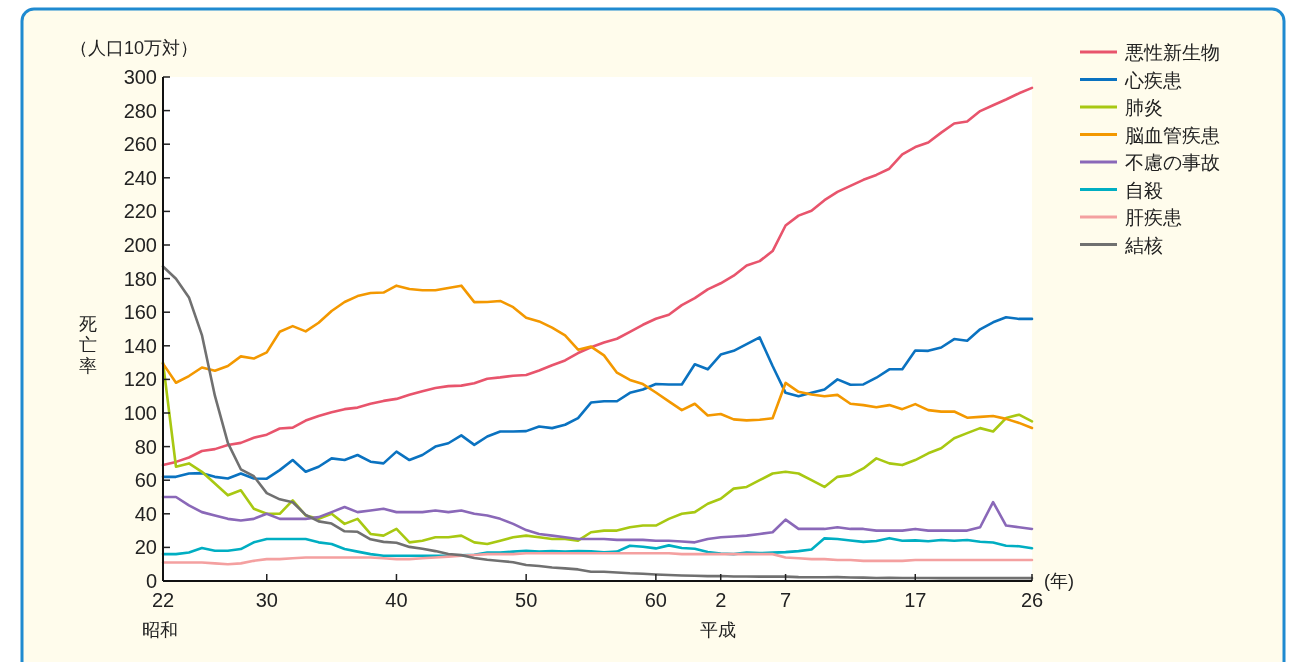 The width and height of the screenshot is (1298, 662). I want to click on y-tick-label: 100, so click(140, 413).